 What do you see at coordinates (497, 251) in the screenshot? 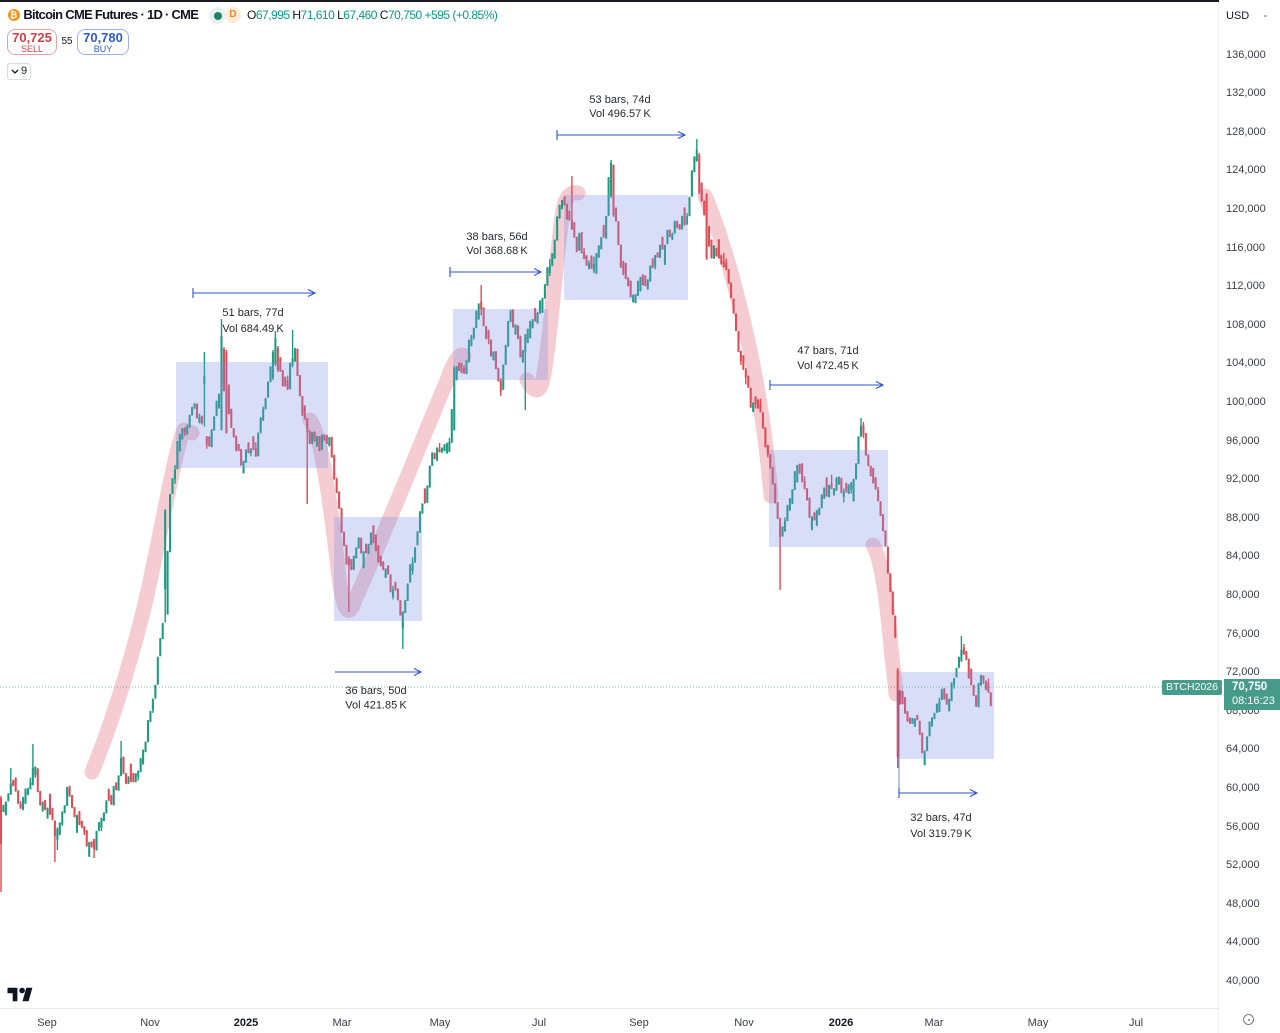
I see `svg-text: Vol 368.68 K` at bounding box center [497, 251].